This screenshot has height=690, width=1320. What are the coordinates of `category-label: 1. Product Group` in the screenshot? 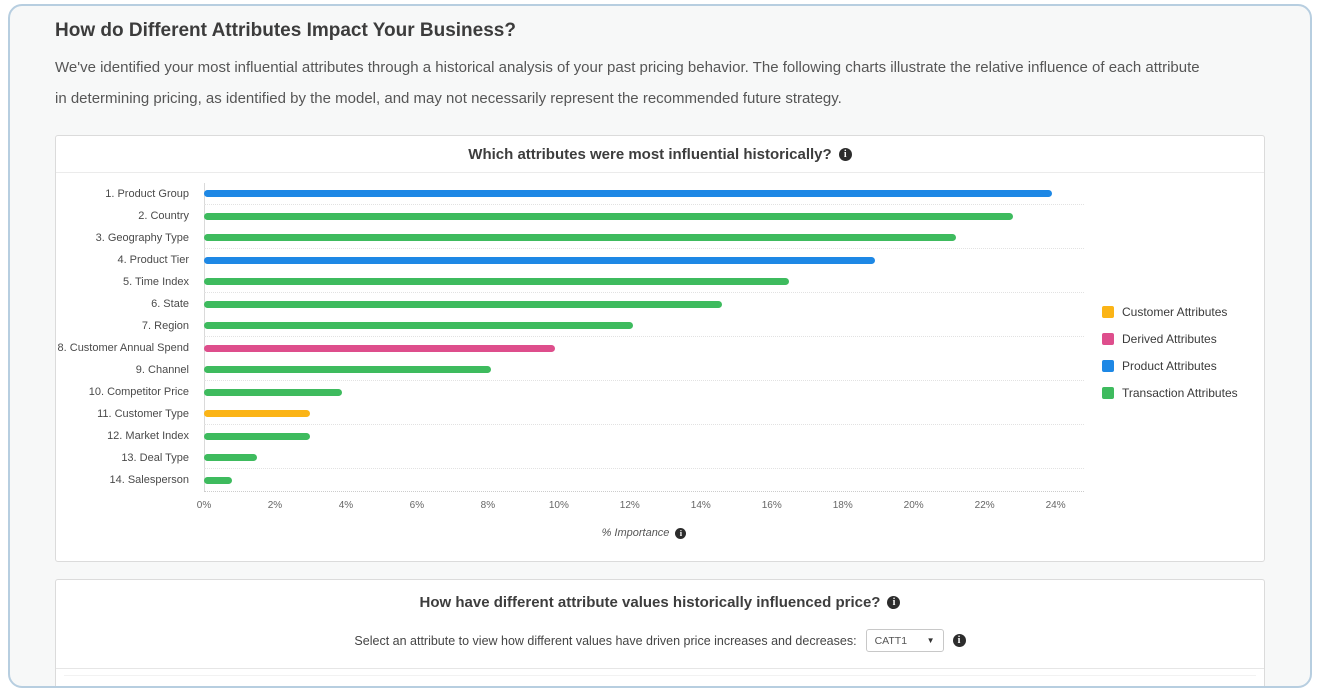 It's located at (147, 194).